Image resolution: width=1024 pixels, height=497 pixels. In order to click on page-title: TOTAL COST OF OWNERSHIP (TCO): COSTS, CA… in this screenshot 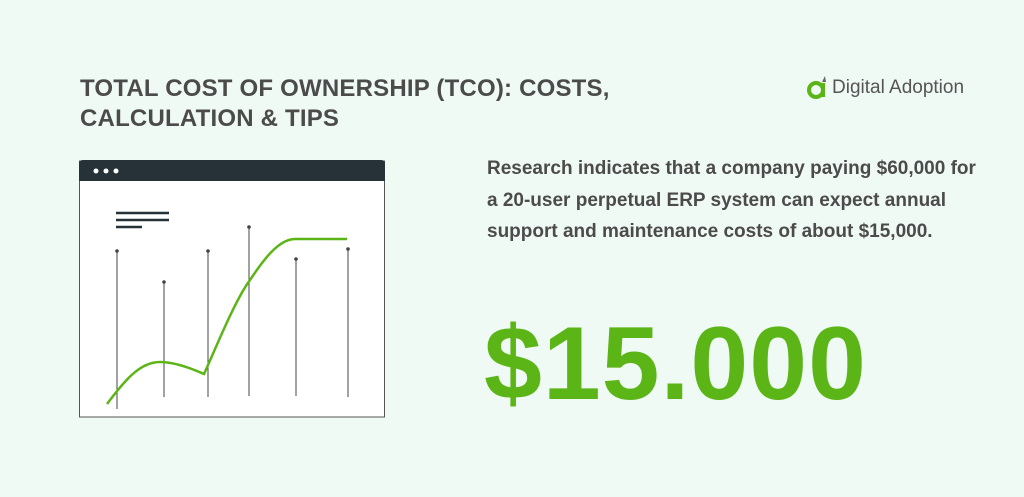, I will do `click(345, 103)`.